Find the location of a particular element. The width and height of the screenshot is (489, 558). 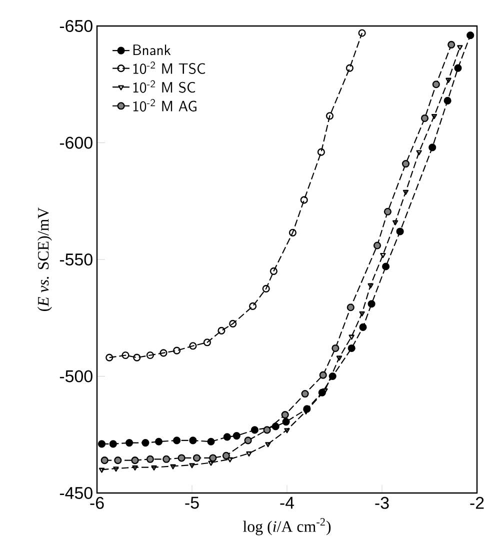

y-axis-title: (E vs. SCE)/mV is located at coordinates (44, 259).